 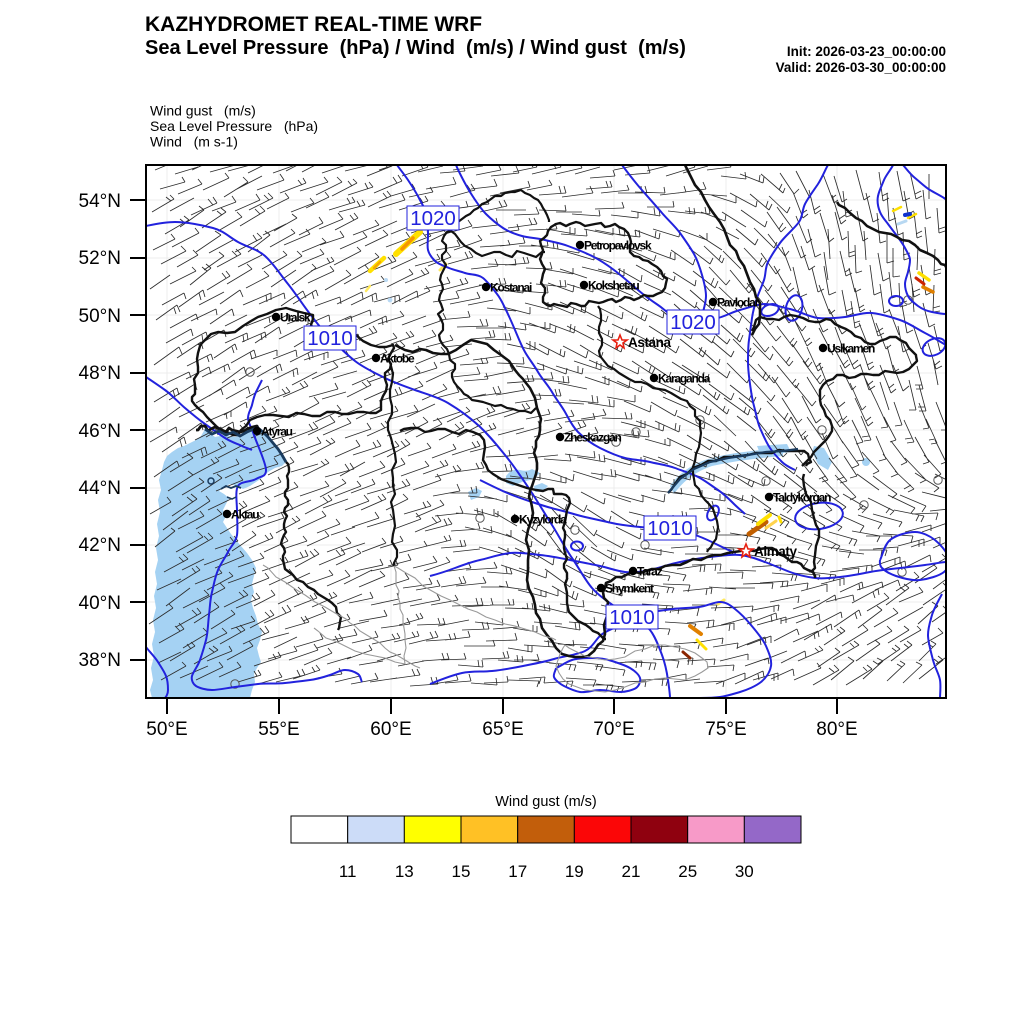 I want to click on svg-text: 70°E, so click(x=613, y=729).